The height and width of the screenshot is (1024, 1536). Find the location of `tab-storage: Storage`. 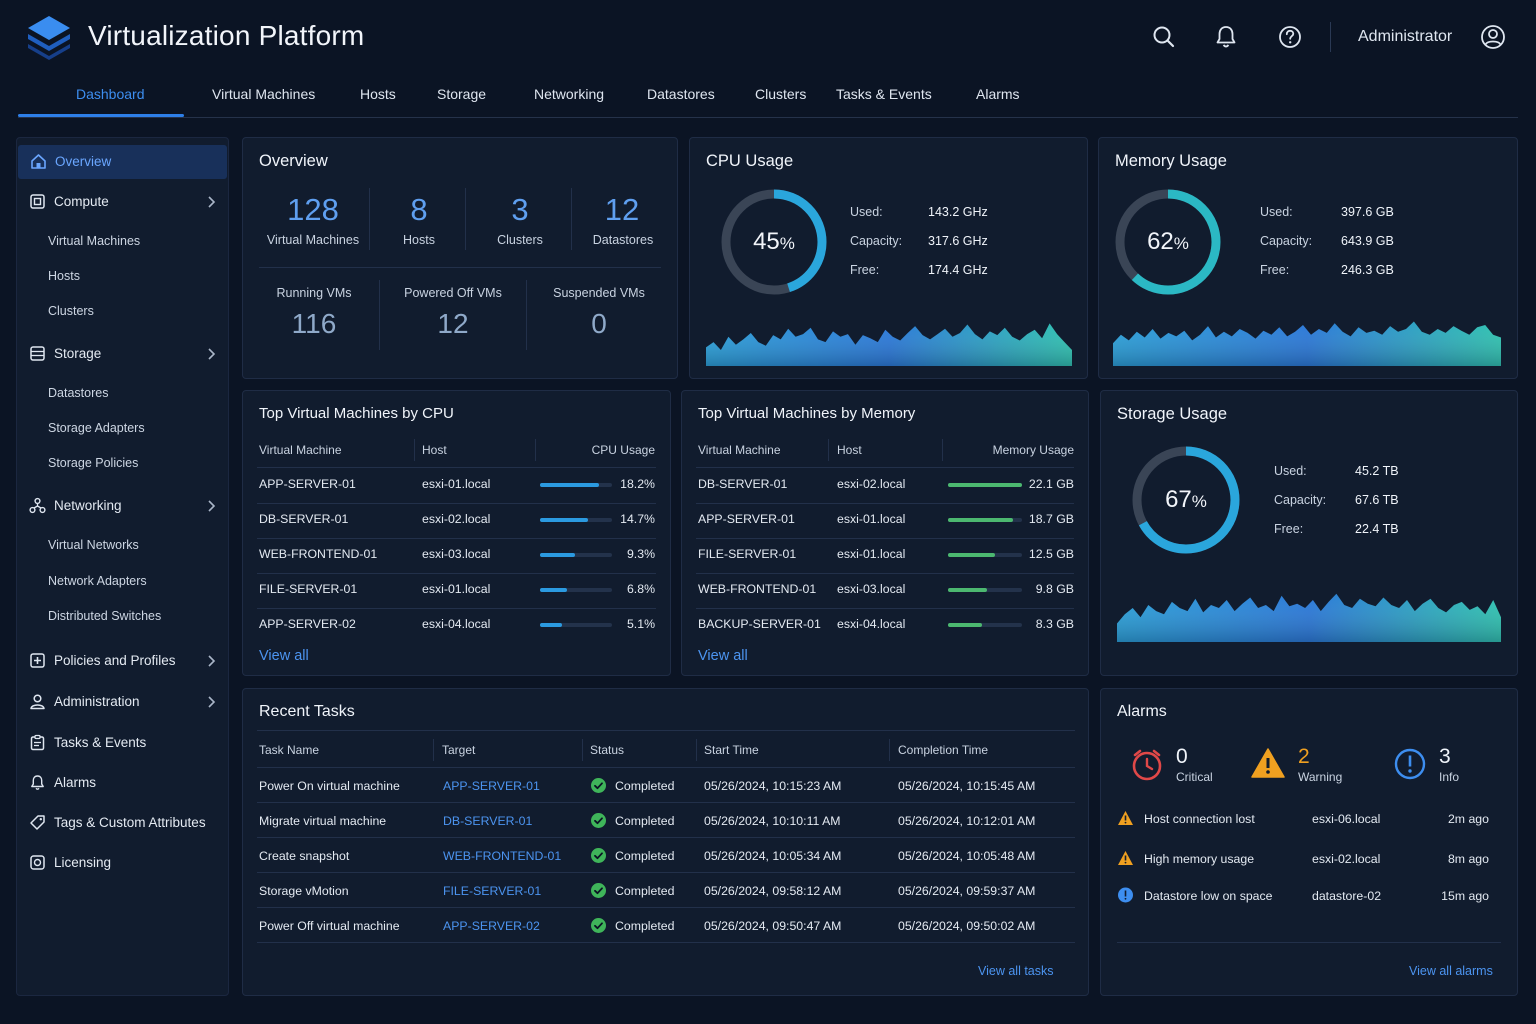

tab-storage: Storage is located at coordinates (462, 94).